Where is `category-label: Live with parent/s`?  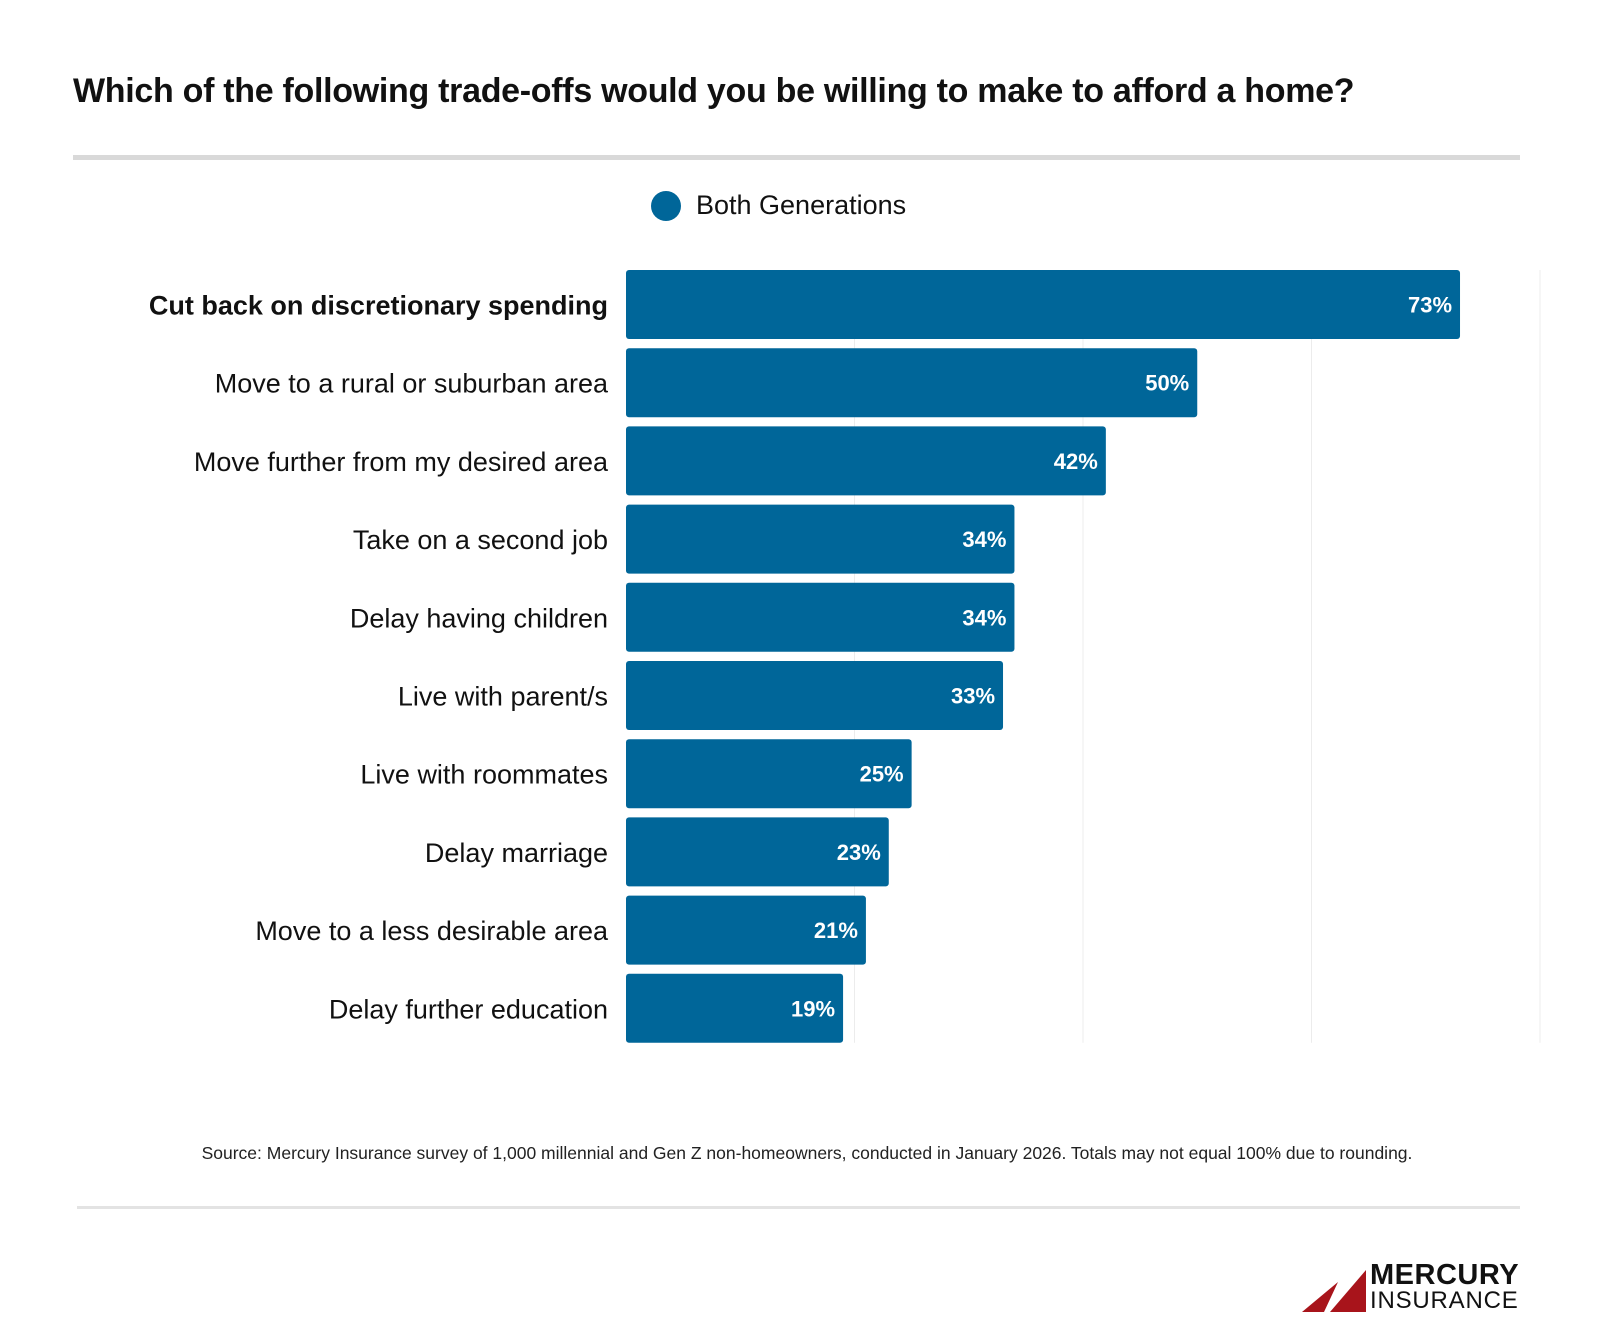 category-label: Live with parent/s is located at coordinates (503, 697).